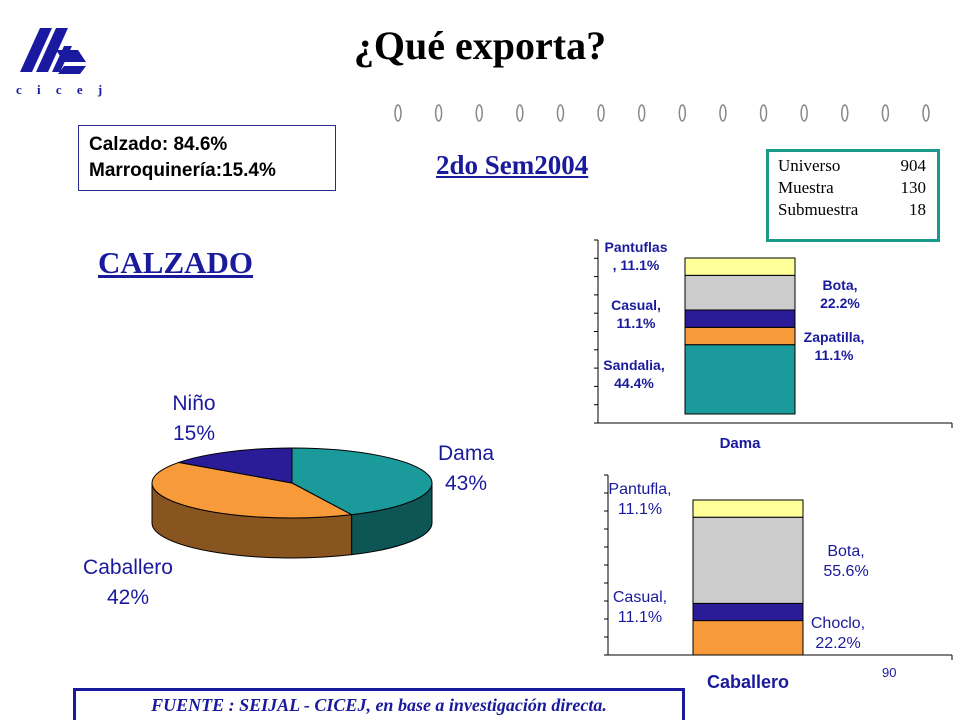 Image resolution: width=960 pixels, height=720 pixels. Describe the element at coordinates (889, 672) in the screenshot. I see `page-number: 90` at that location.